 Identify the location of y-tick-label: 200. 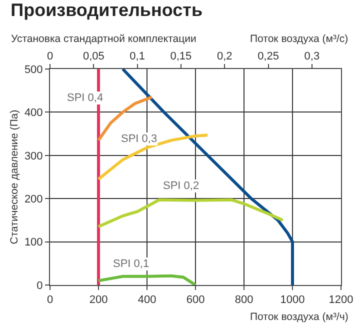
(33, 199).